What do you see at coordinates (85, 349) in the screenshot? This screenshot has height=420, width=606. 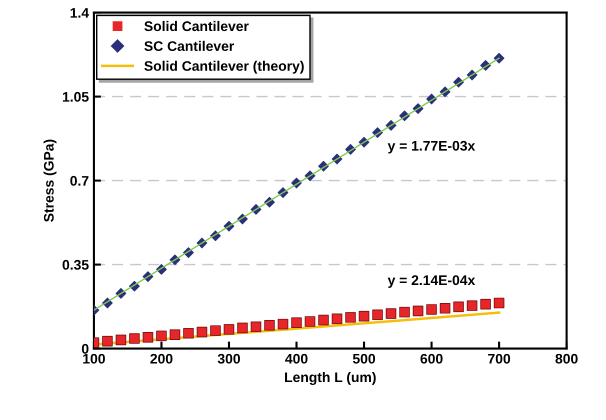 I see `y-tick-label: 0` at bounding box center [85, 349].